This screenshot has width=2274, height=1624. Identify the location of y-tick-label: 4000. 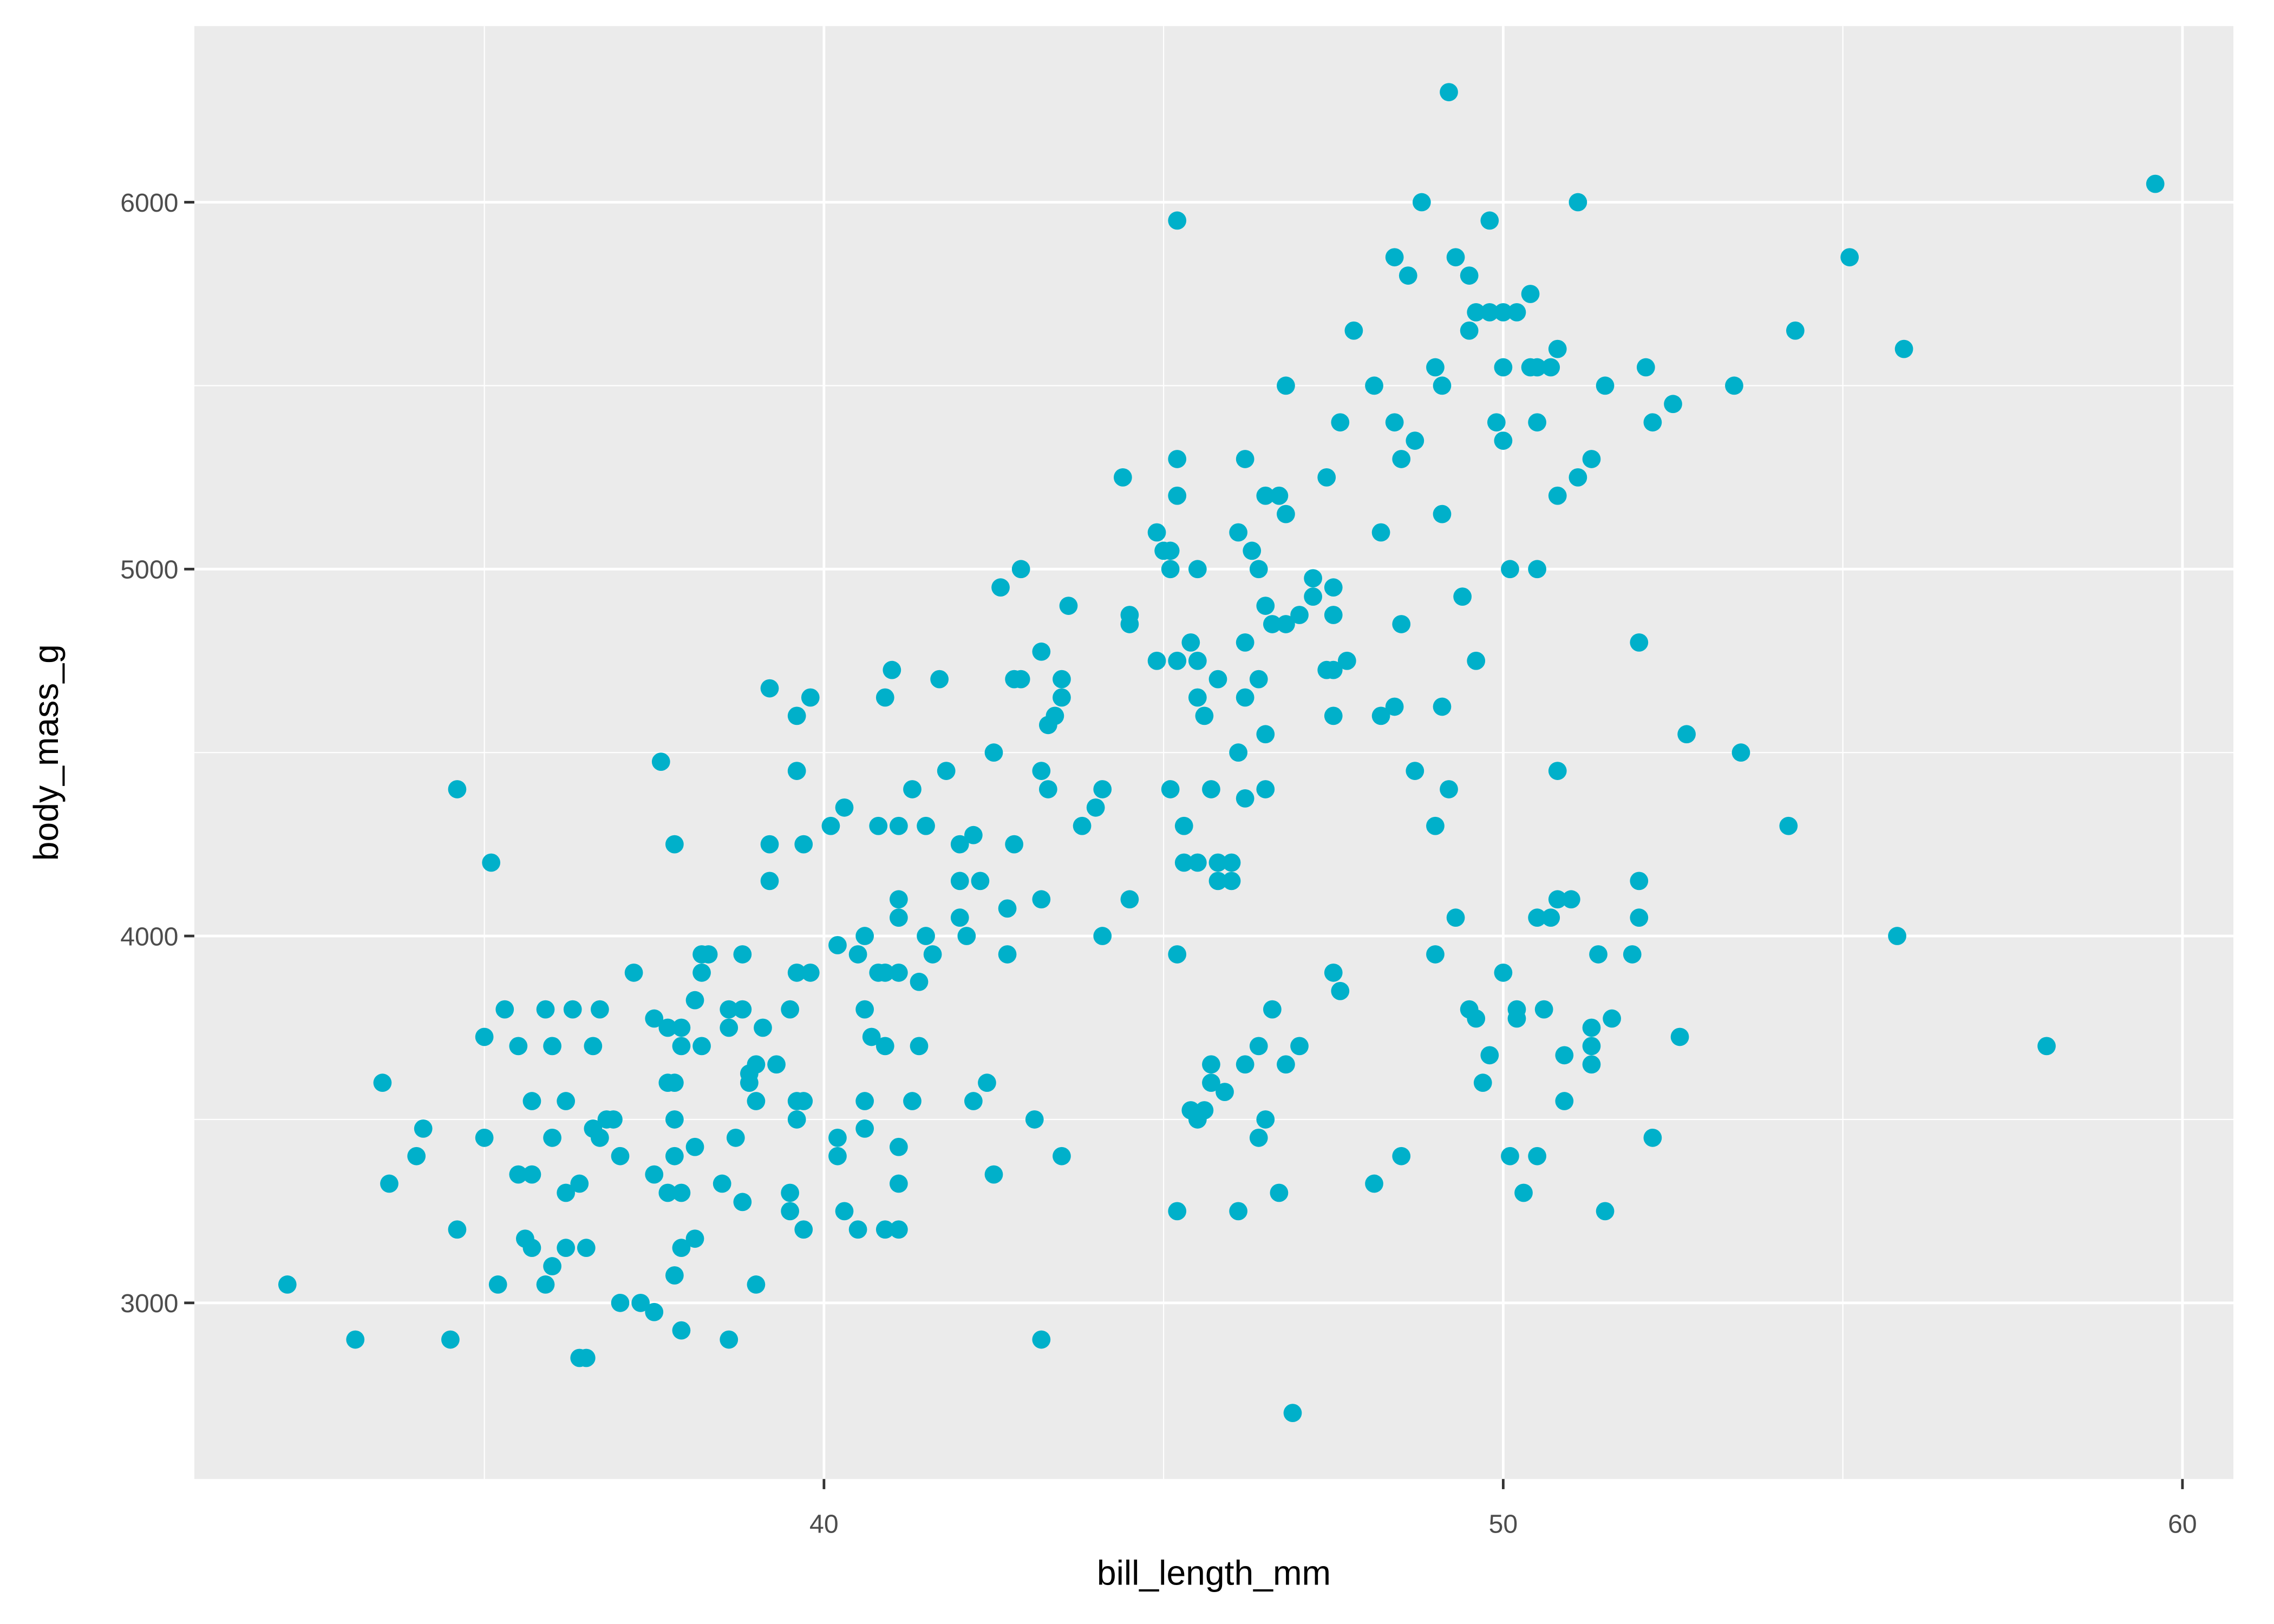
(149, 936).